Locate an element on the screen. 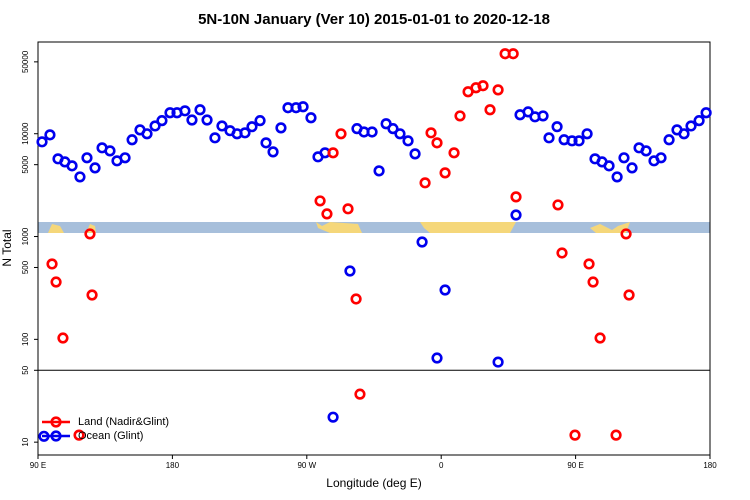 The image size is (750, 500). y-tick-label: 10000 is located at coordinates (25, 133).